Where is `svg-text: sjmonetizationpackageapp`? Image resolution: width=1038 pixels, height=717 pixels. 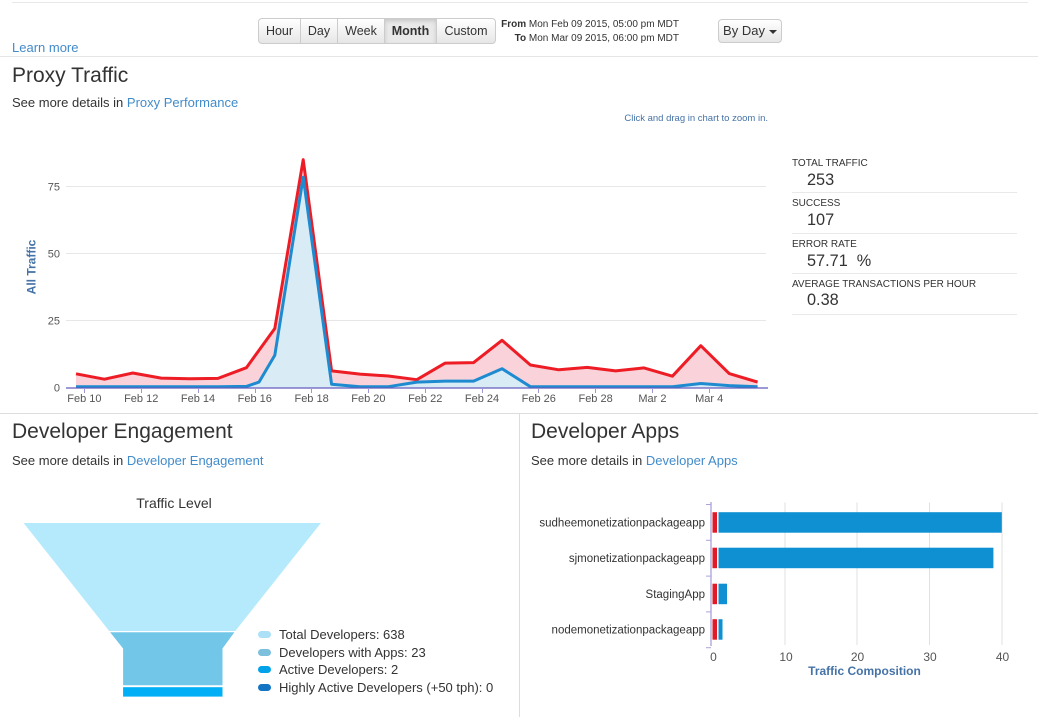
svg-text: sjmonetizationpackageapp is located at coordinates (637, 559).